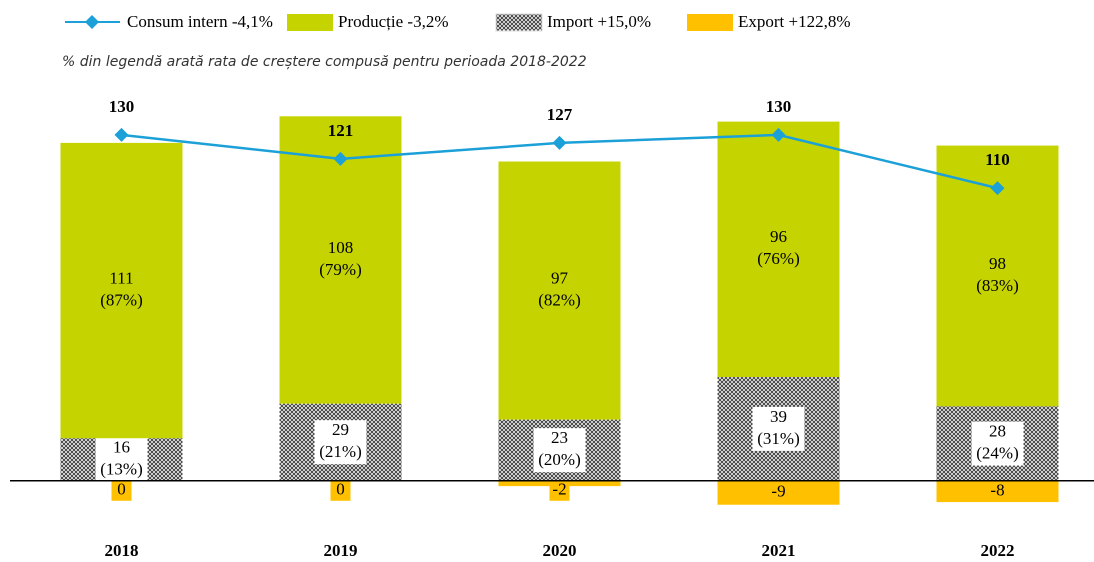  Describe the element at coordinates (560, 114) in the screenshot. I see `line-value-label: 127` at that location.